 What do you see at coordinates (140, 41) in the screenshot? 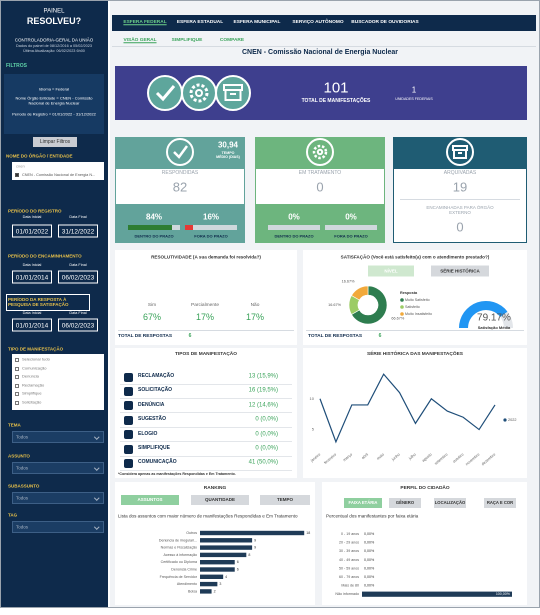
I see `subtab: VISÃO GERAL` at bounding box center [140, 41].